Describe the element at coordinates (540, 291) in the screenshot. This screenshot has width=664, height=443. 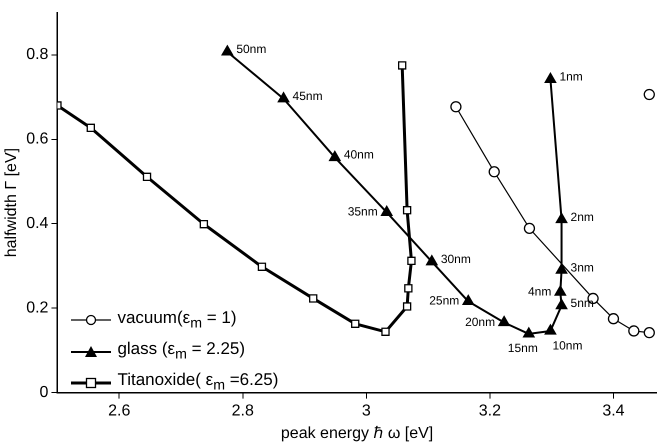
I see `annotation: 4nm` at that location.